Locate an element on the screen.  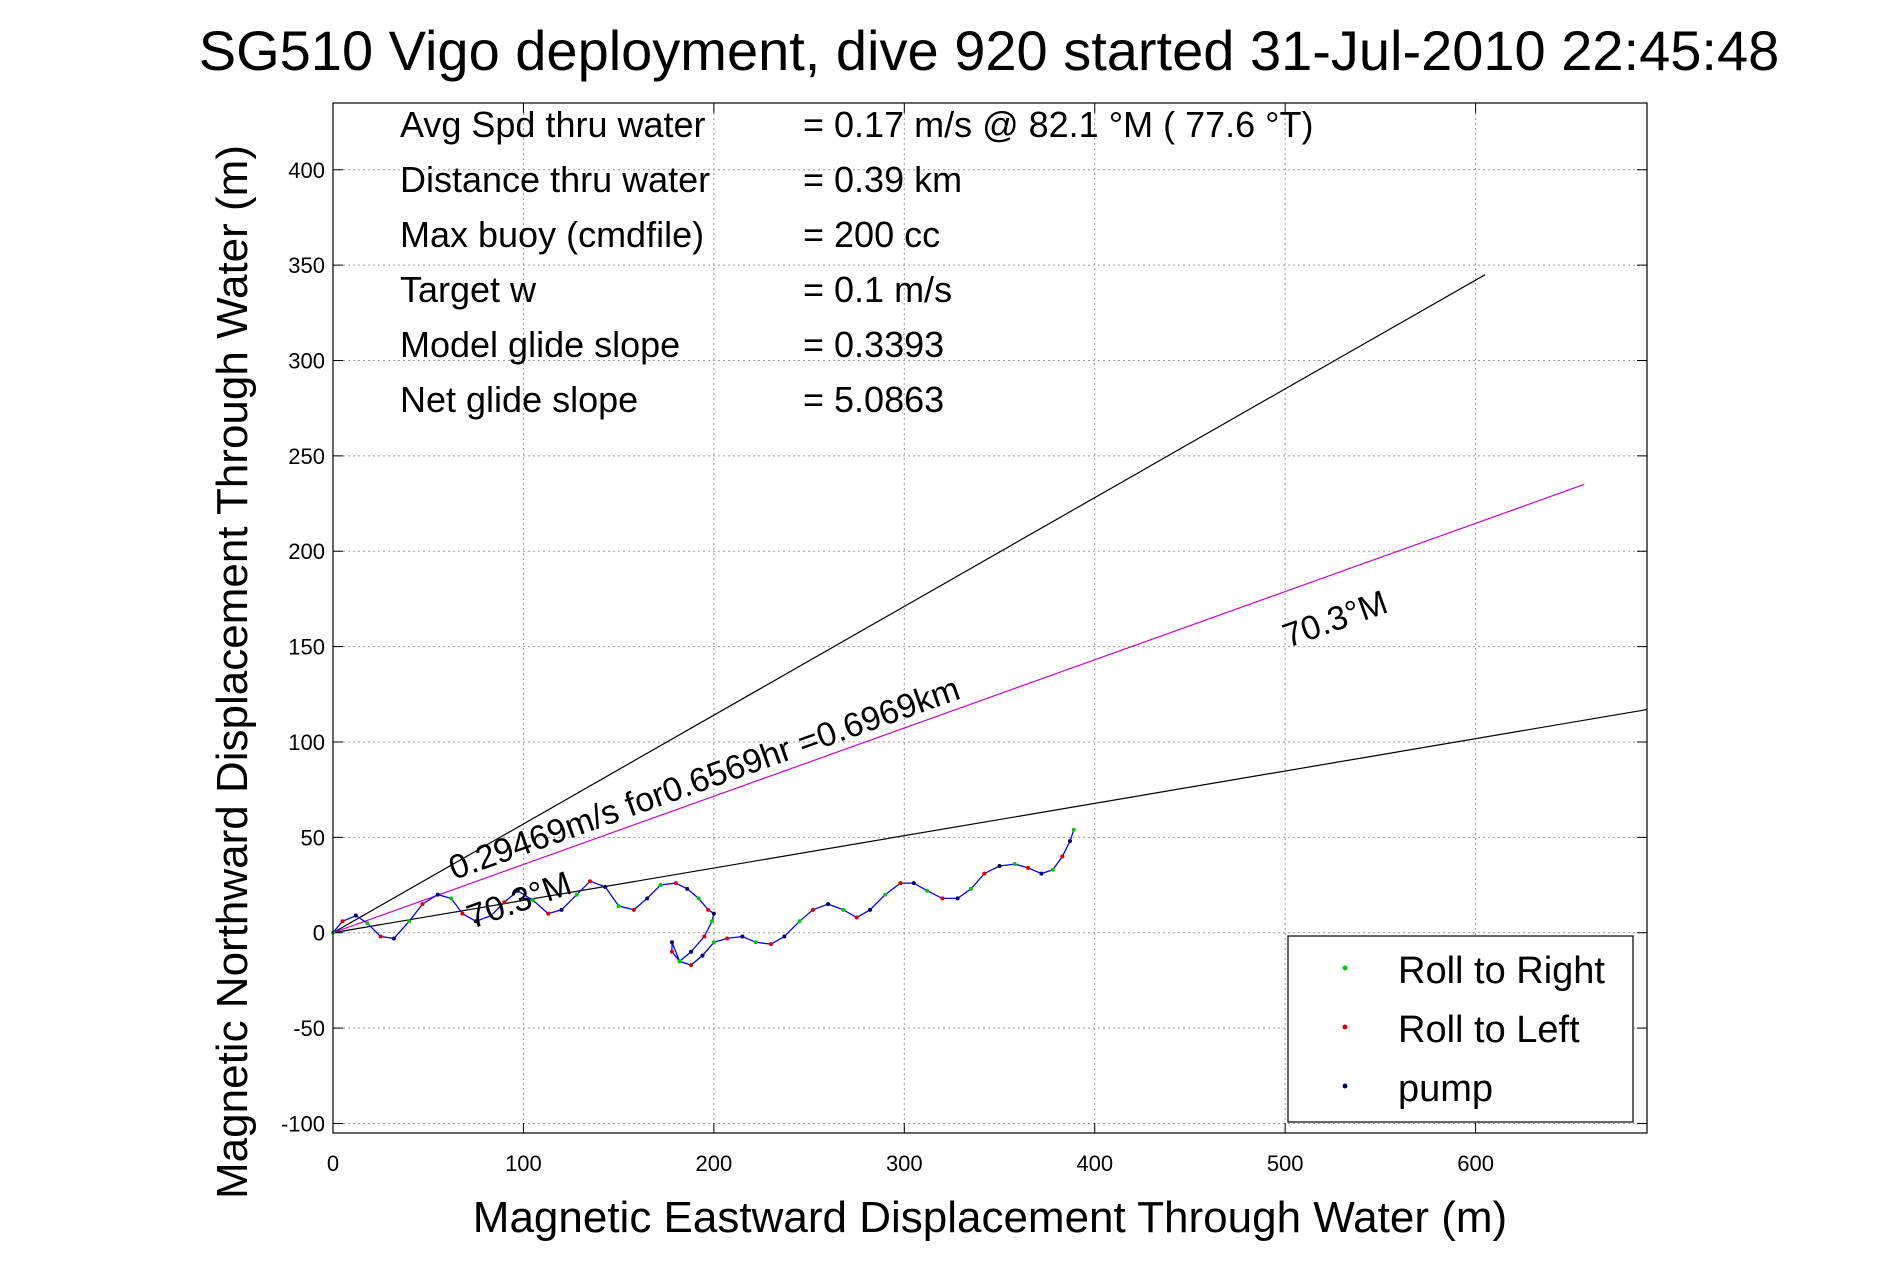
stat-label: Net glide slope is located at coordinates (519, 399).